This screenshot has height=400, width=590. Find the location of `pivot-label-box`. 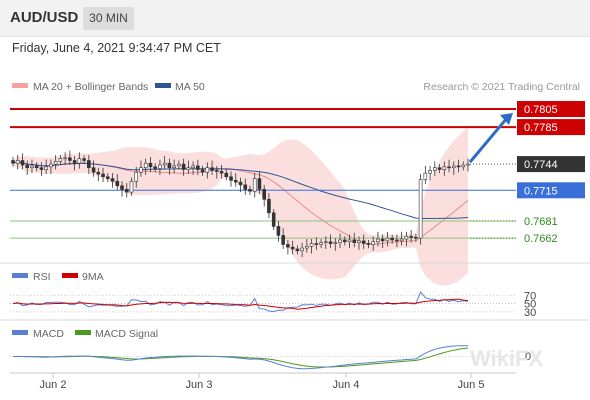

pivot-label-box is located at coordinates (551, 190).